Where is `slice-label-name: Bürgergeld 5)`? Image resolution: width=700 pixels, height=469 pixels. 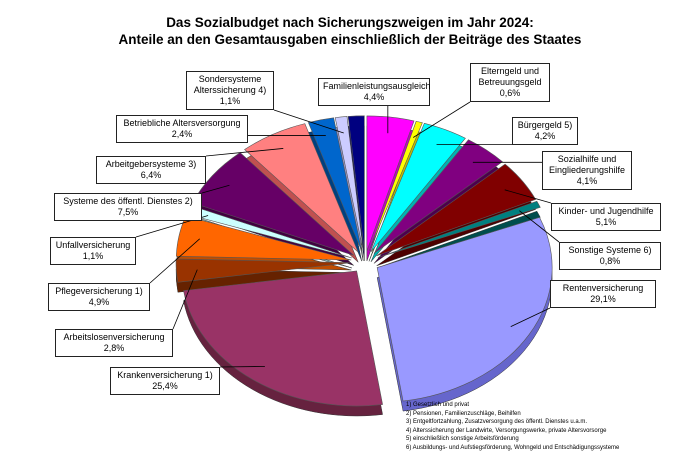 slice-label-name: Bürgergeld 5) is located at coordinates (545, 125).